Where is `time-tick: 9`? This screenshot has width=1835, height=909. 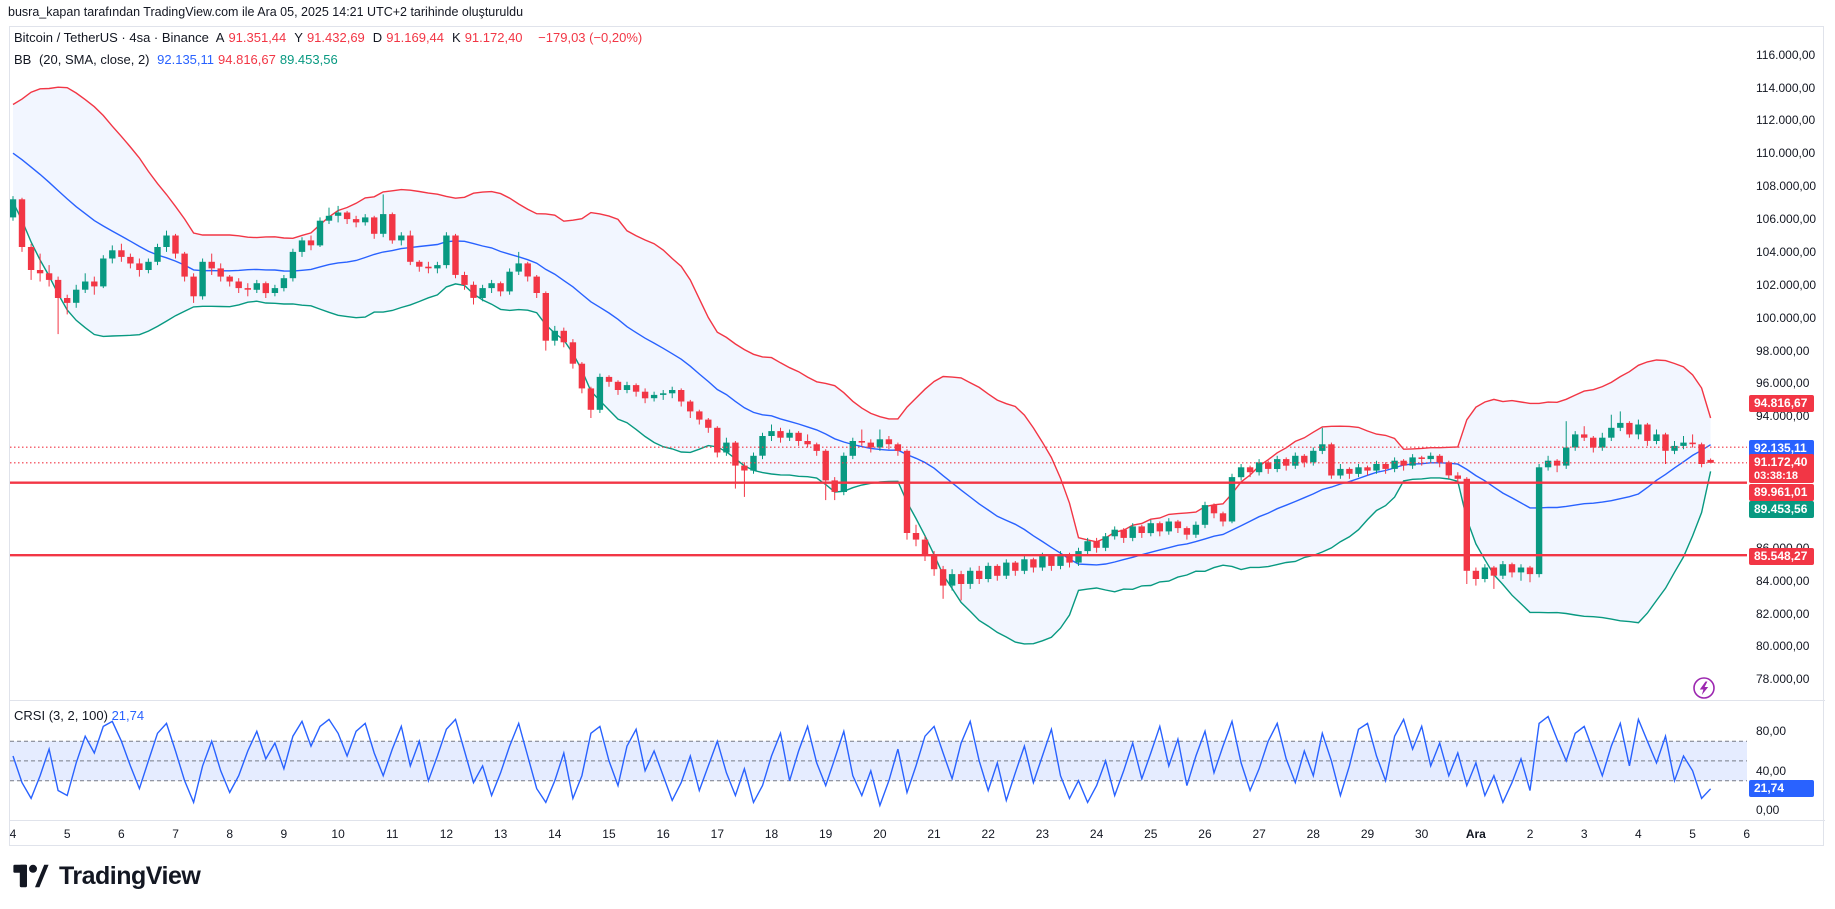
time-tick: 9 is located at coordinates (284, 834).